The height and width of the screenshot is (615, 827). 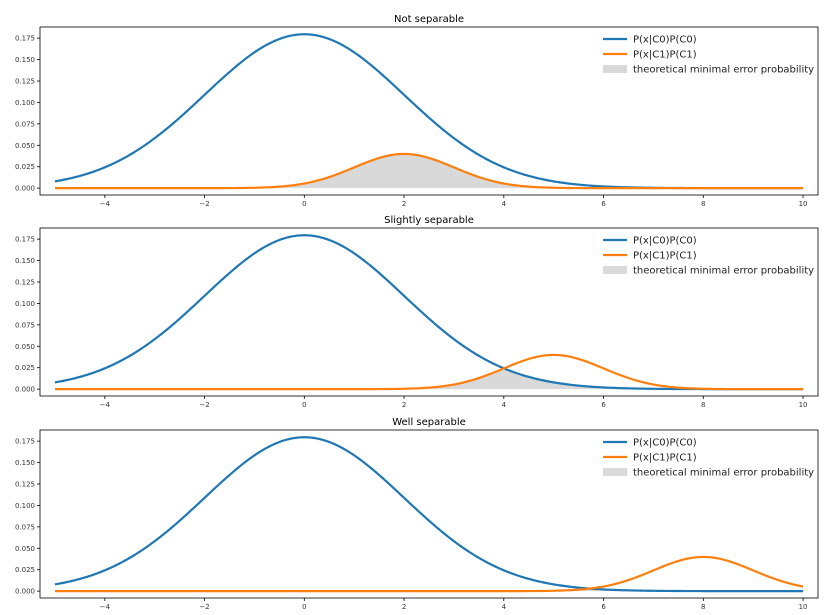 What do you see at coordinates (429, 220) in the screenshot?
I see `panel-title: Slightly separable` at bounding box center [429, 220].